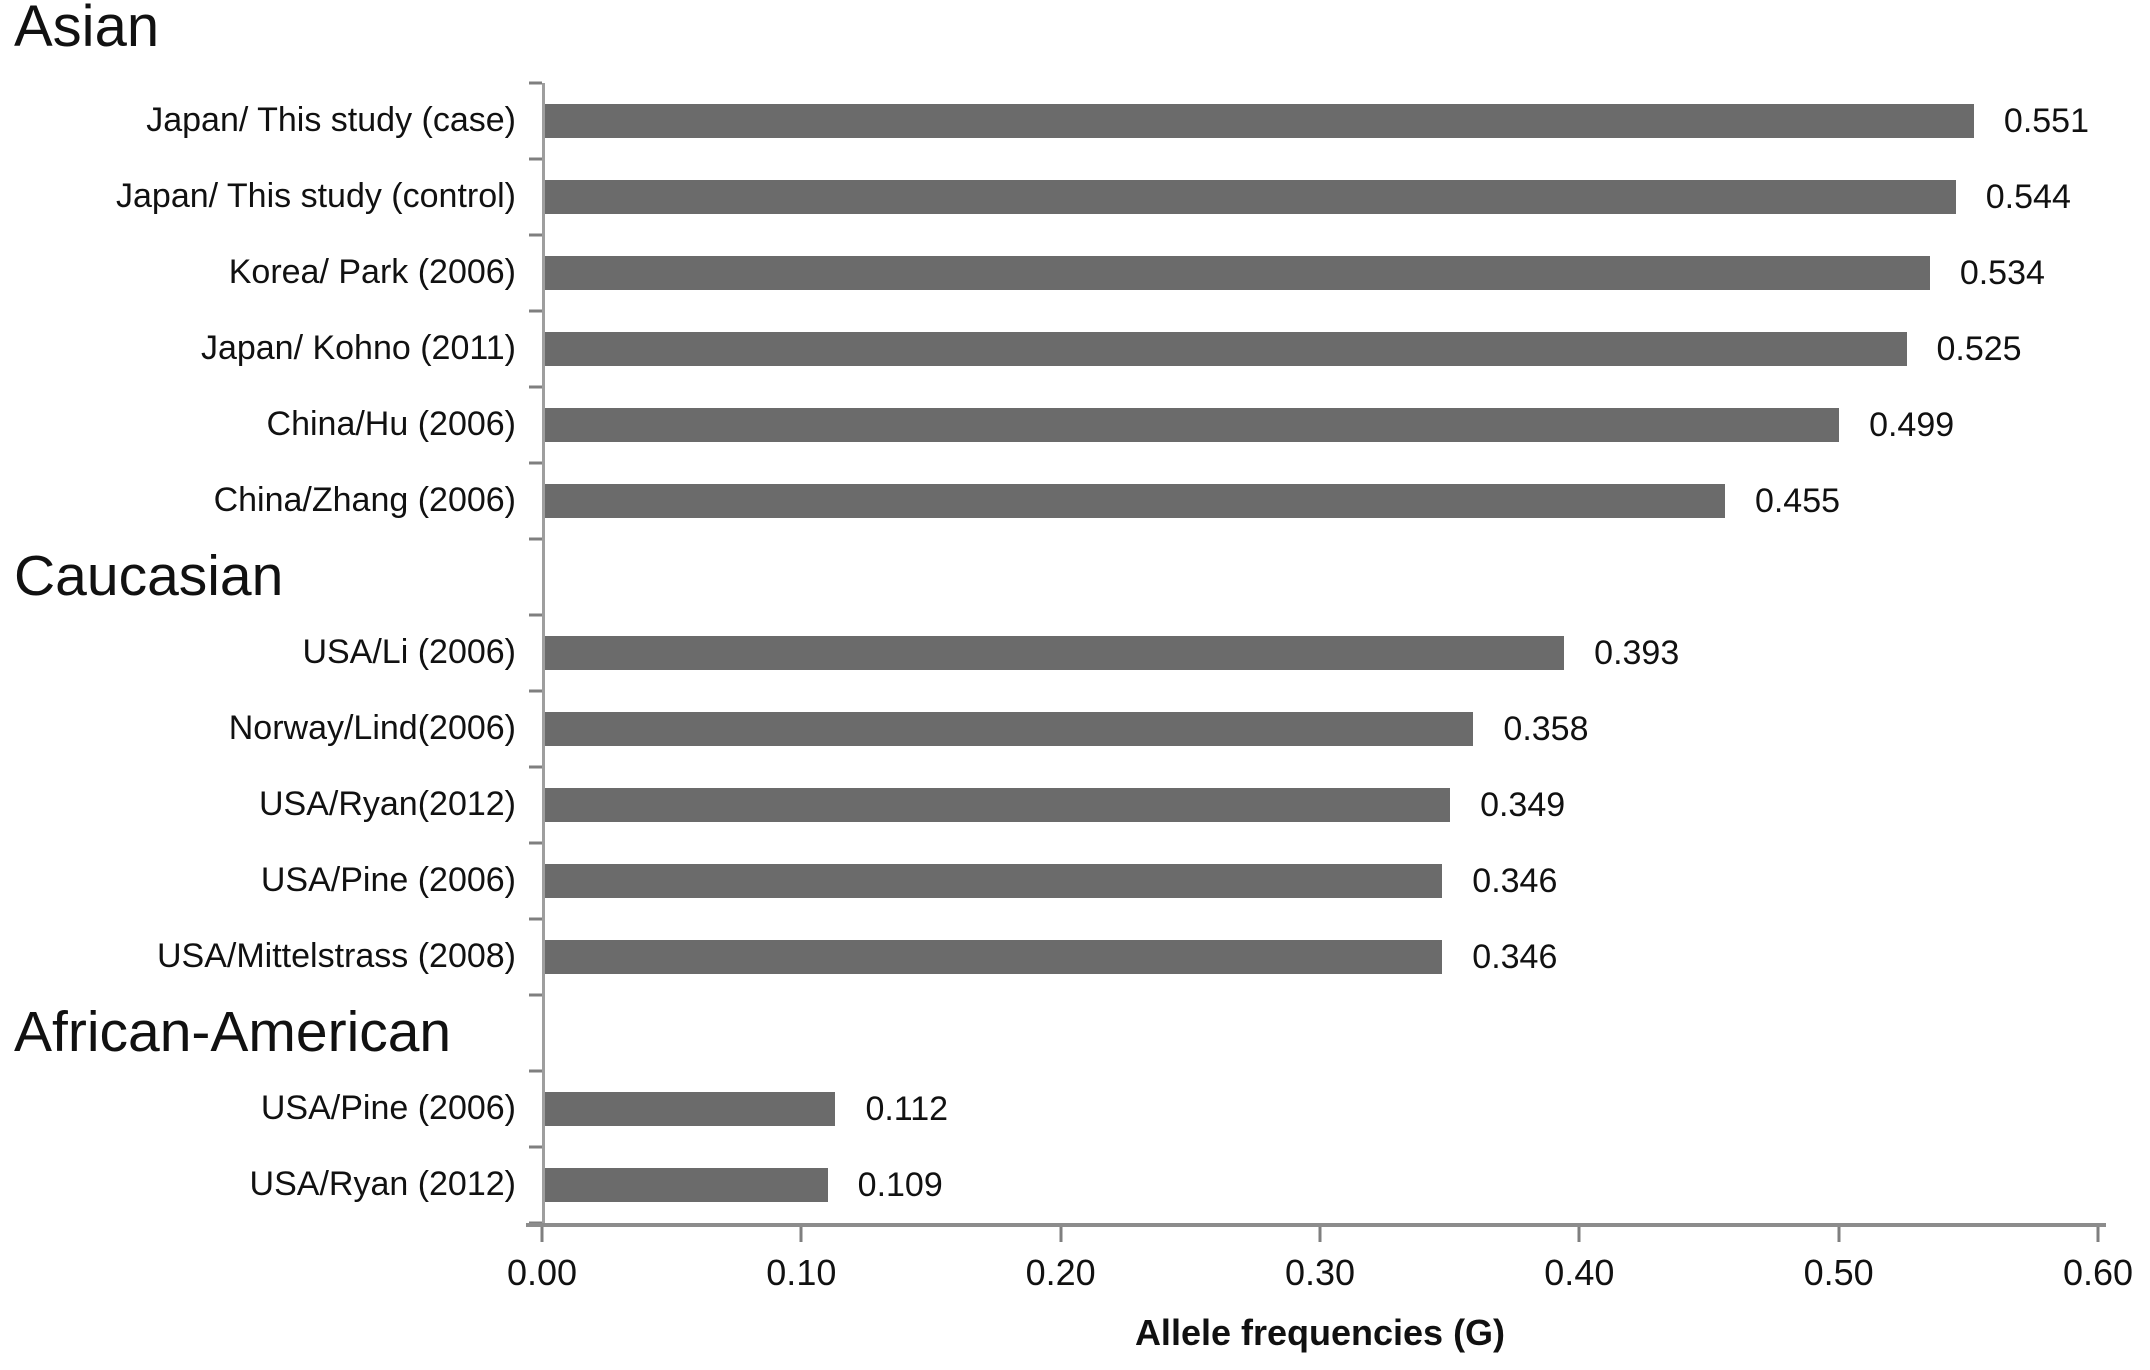  Describe the element at coordinates (2028, 196) in the screenshot. I see `value-label: 0.544` at that location.